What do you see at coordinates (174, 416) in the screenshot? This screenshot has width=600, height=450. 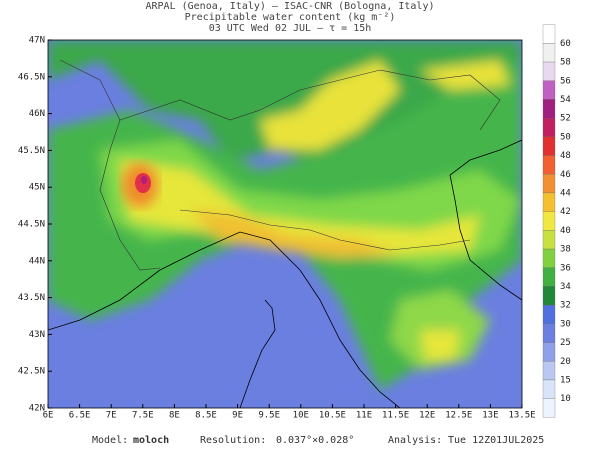 I see `lon-label: 8E` at bounding box center [174, 416].